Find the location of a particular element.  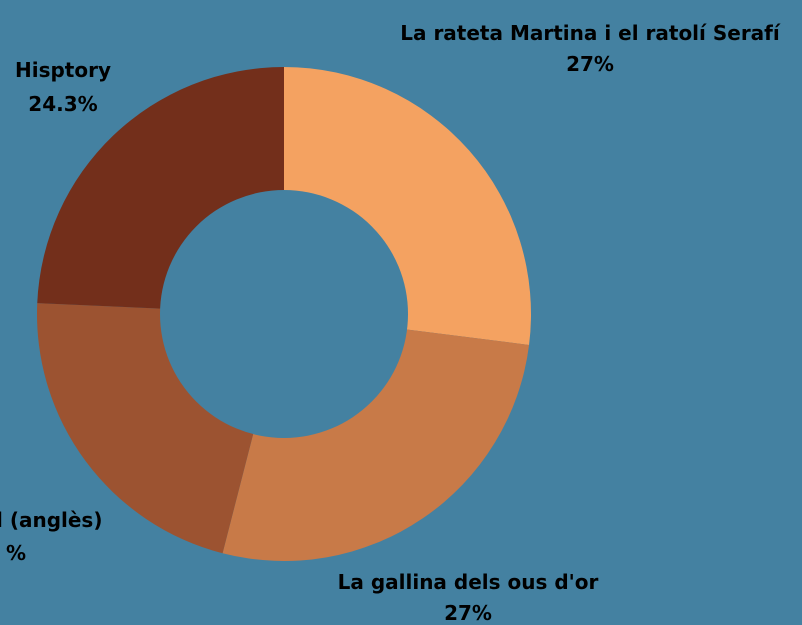

slice-label-name-4: Hisptory is located at coordinates (63, 70).